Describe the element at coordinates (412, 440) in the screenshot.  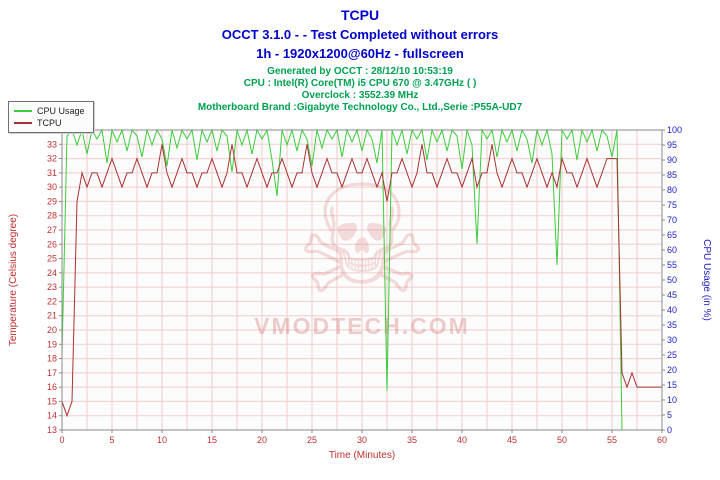
I see `x-tick-label: 35` at that location.